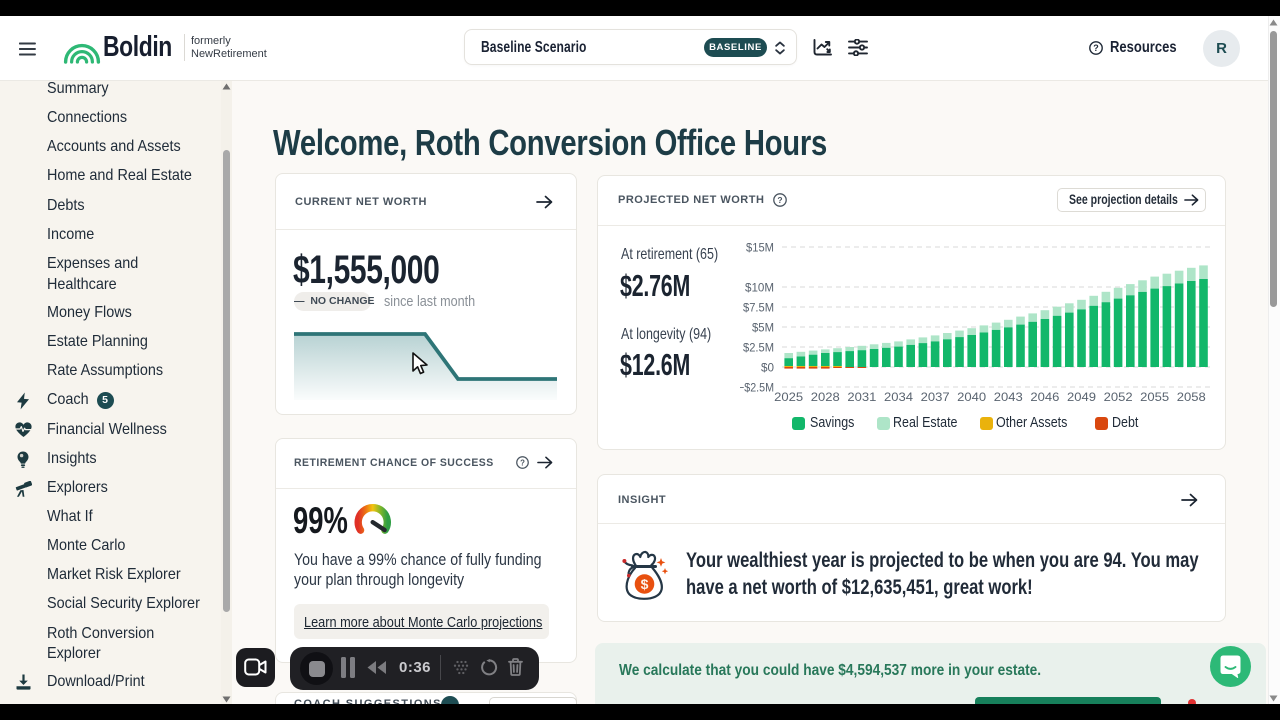  Describe the element at coordinates (898, 397) in the screenshot. I see `svg-text: 2034` at that location.